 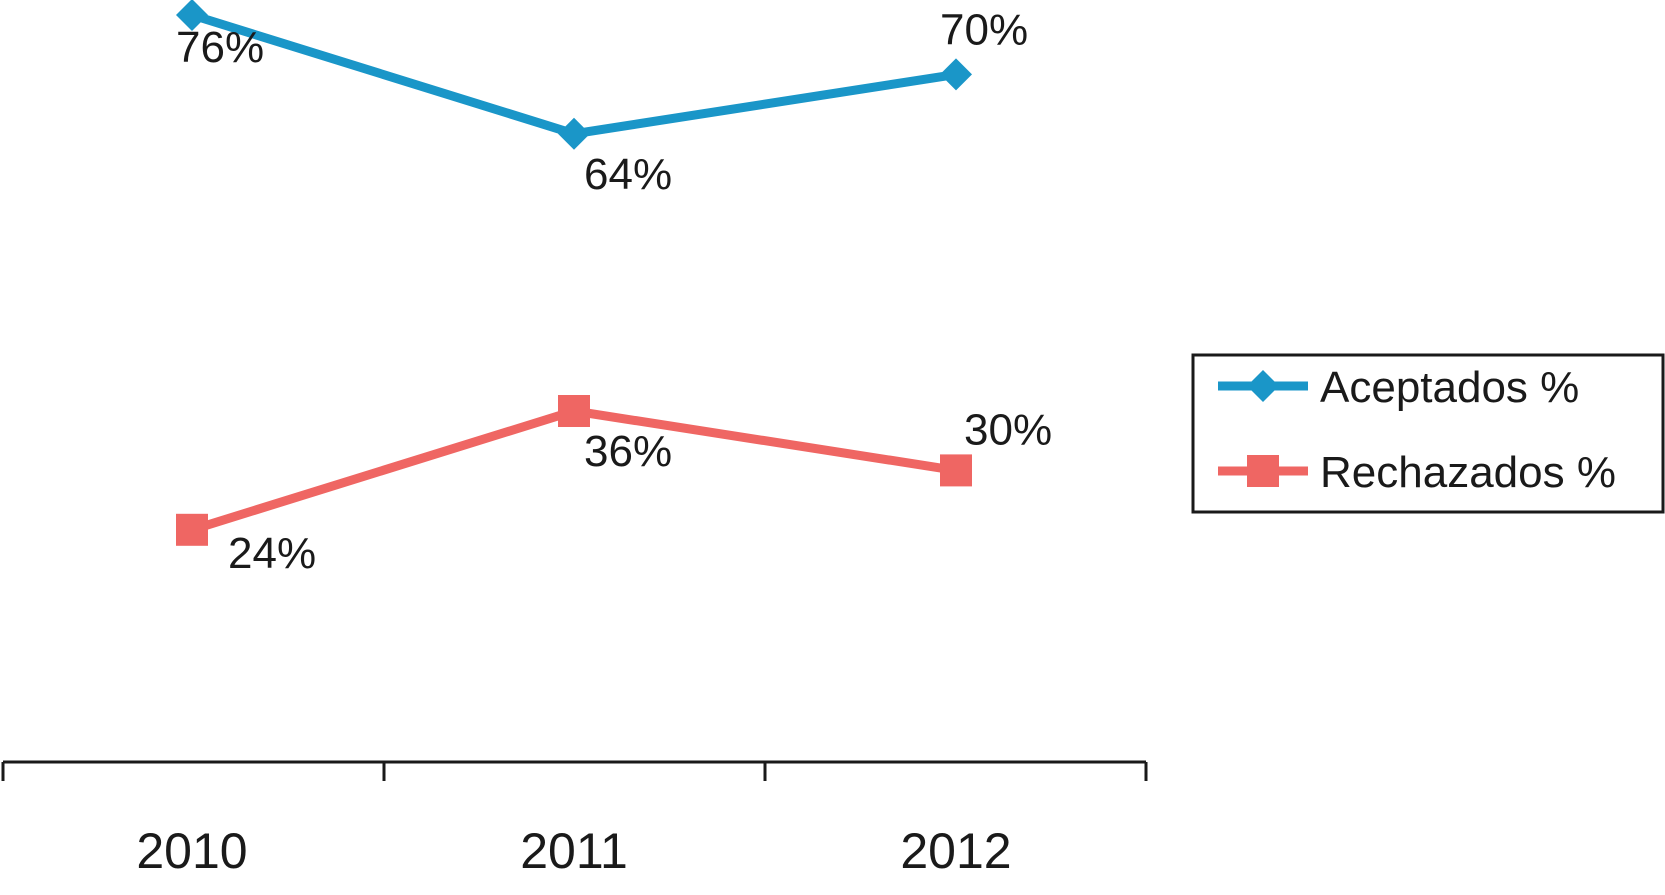 I want to click on data-label: 64%, so click(x=628, y=174).